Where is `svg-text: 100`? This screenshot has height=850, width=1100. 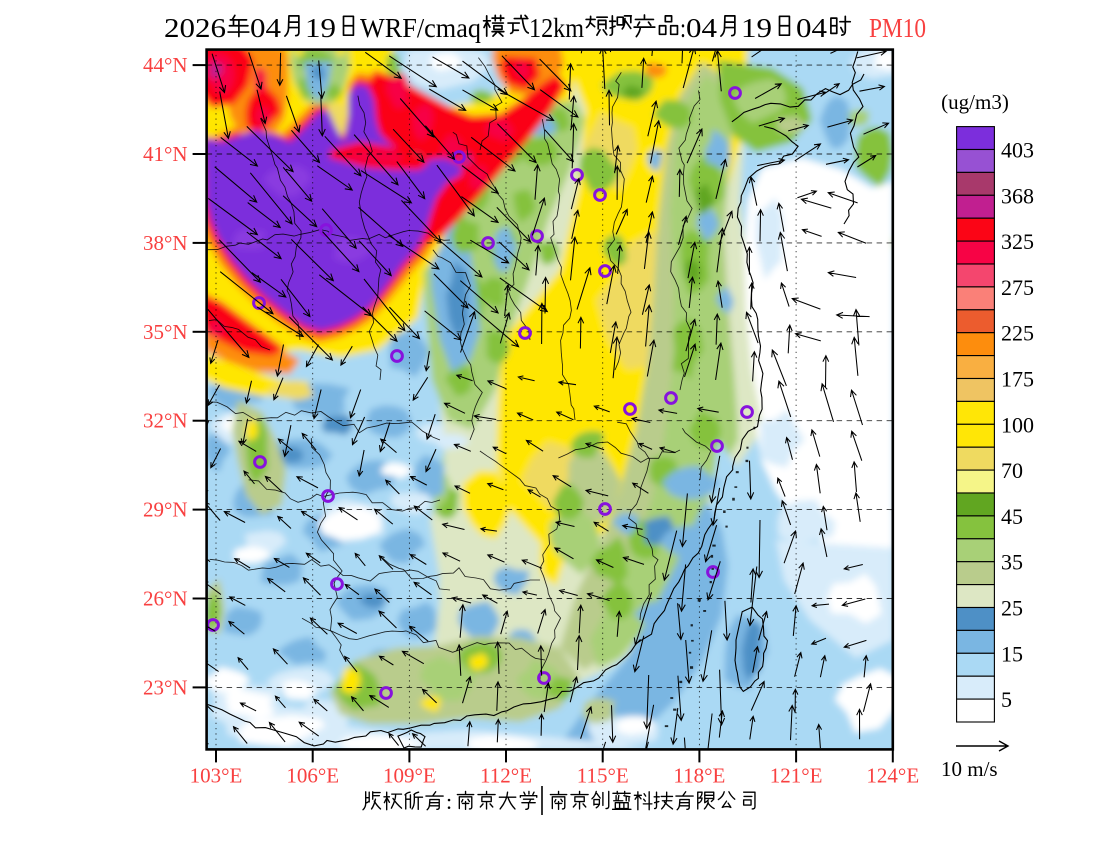 svg-text: 100 is located at coordinates (1017, 424).